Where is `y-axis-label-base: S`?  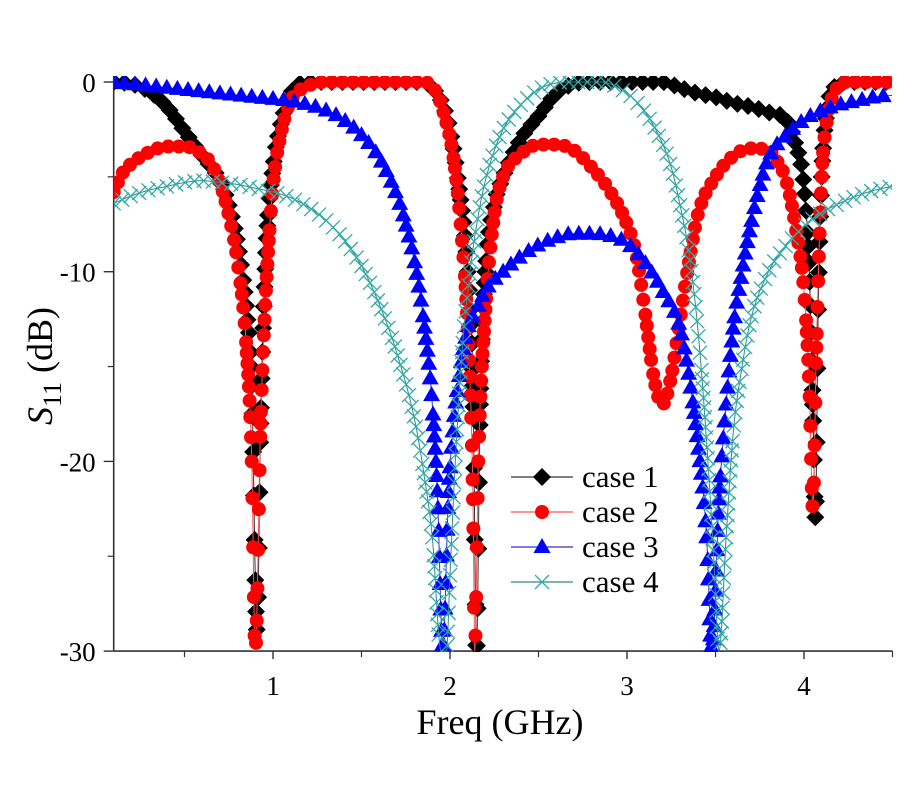 y-axis-label-base: S is located at coordinates (40, 416).